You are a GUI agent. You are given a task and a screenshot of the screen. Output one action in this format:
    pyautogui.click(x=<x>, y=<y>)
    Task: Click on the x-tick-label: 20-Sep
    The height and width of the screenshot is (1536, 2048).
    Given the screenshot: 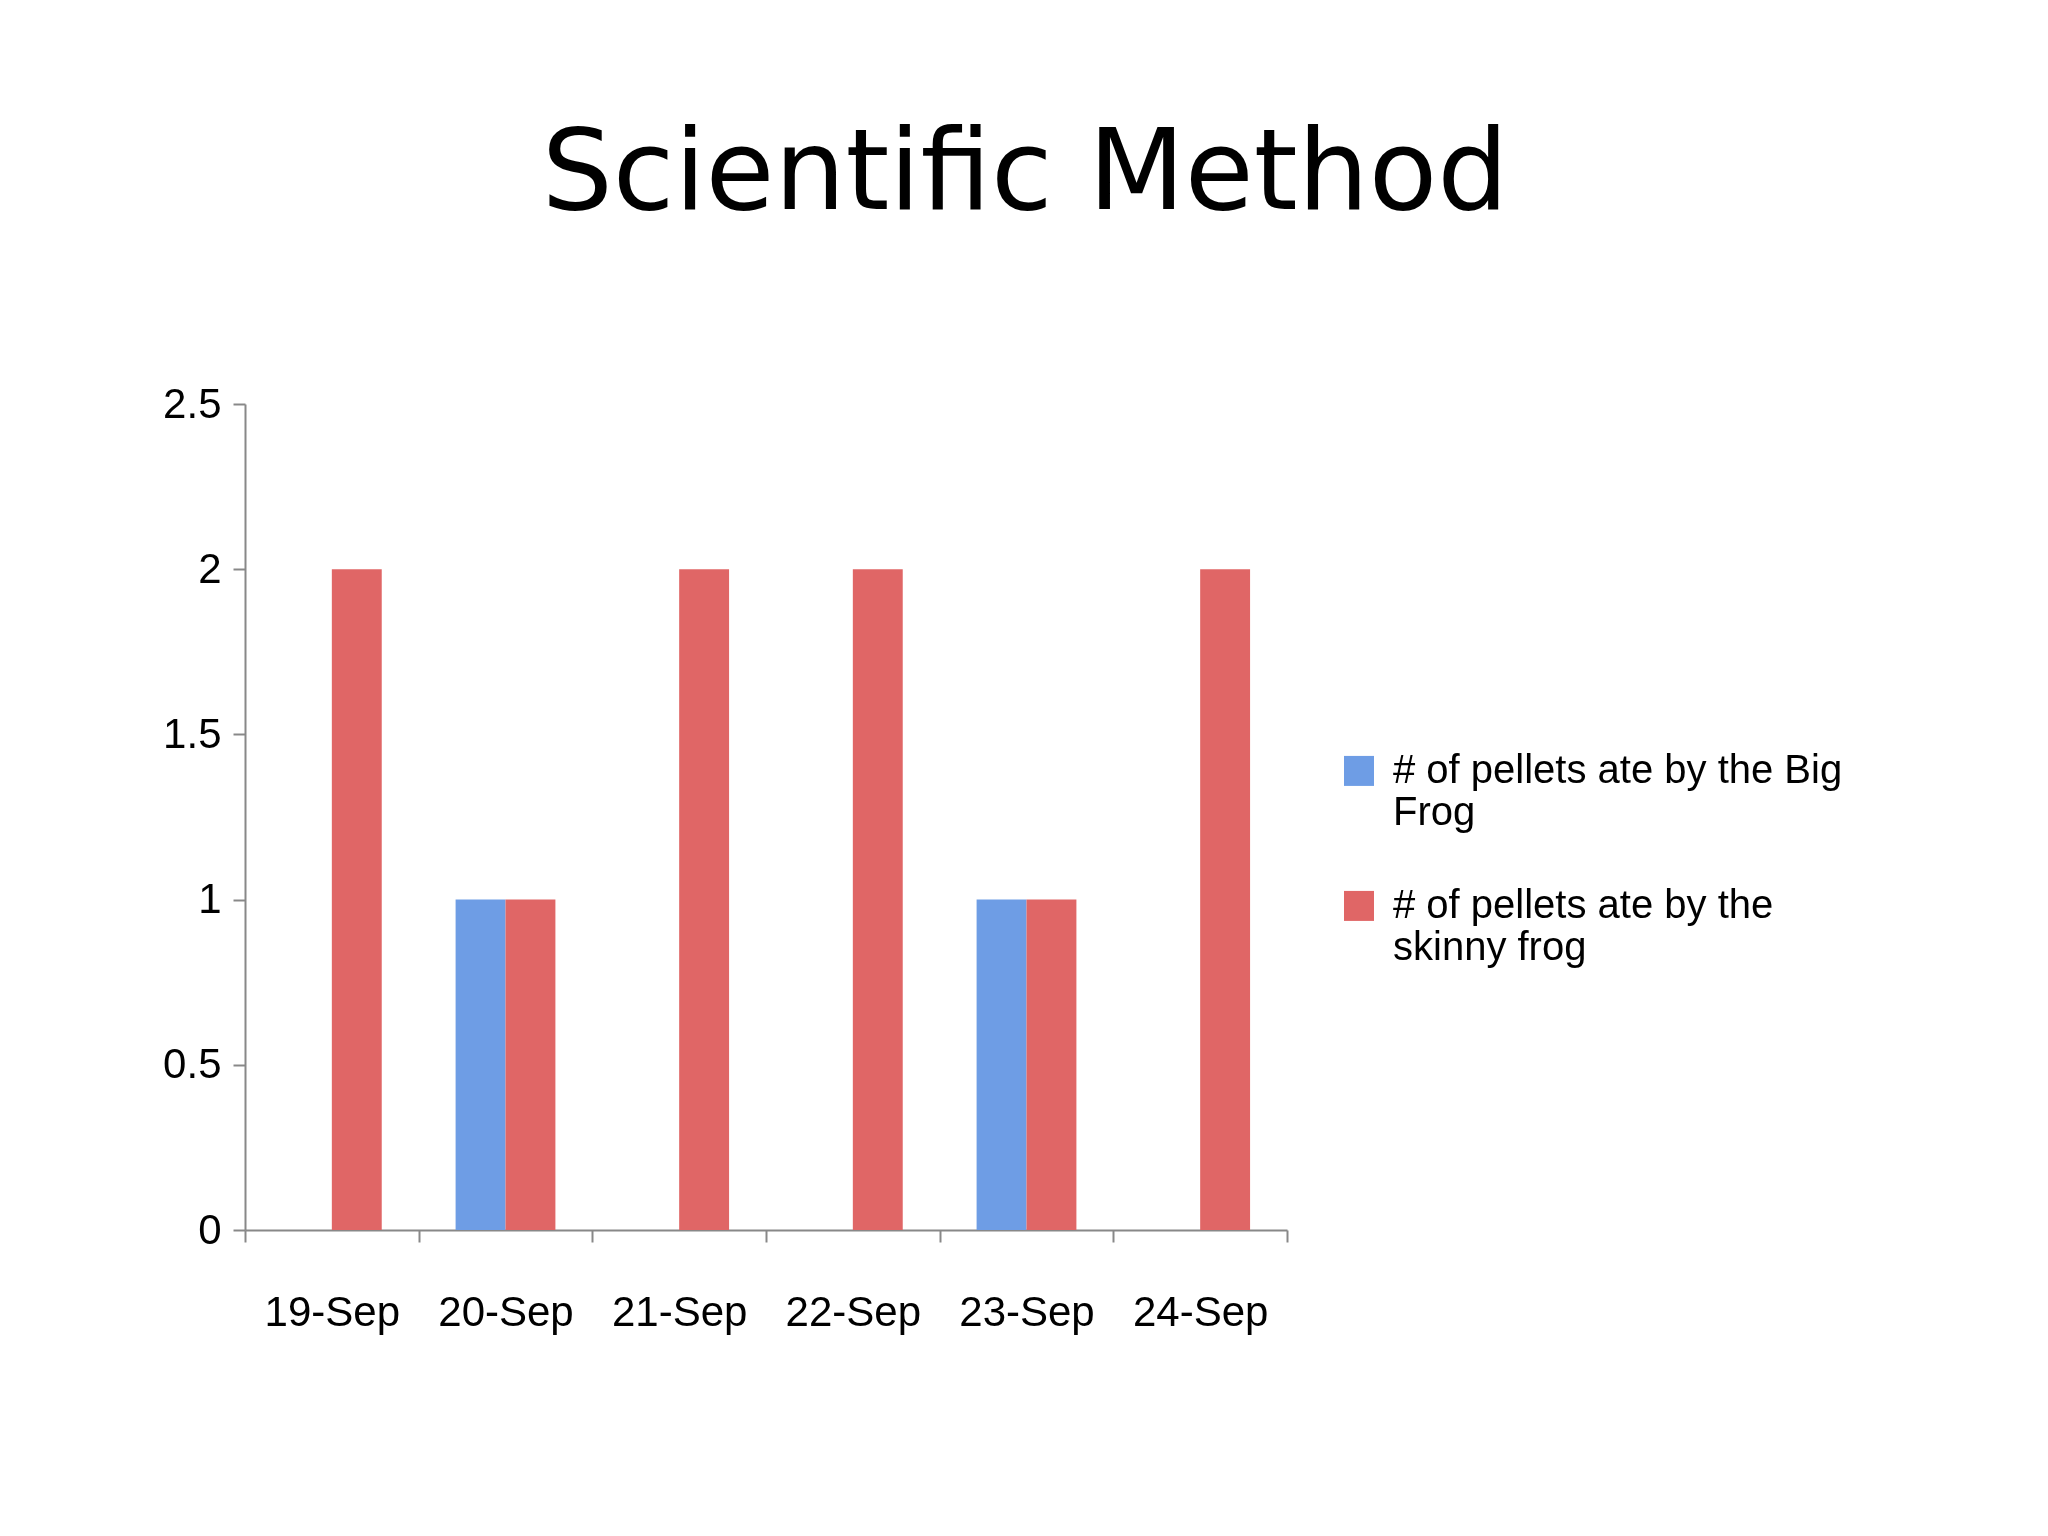 What is the action you would take?
    pyautogui.click(x=506, y=1311)
    